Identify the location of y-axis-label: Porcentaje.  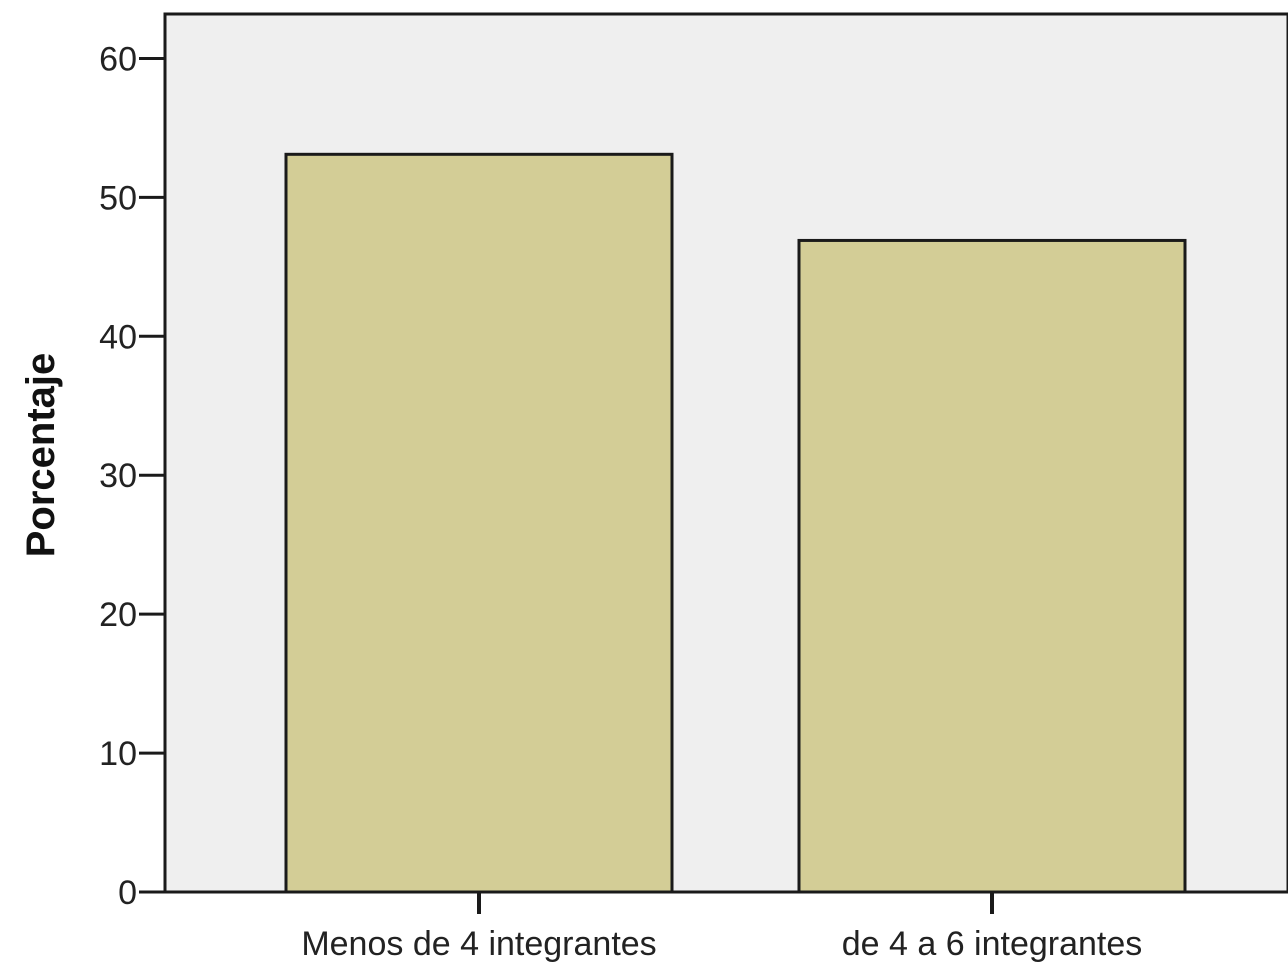
(41, 455).